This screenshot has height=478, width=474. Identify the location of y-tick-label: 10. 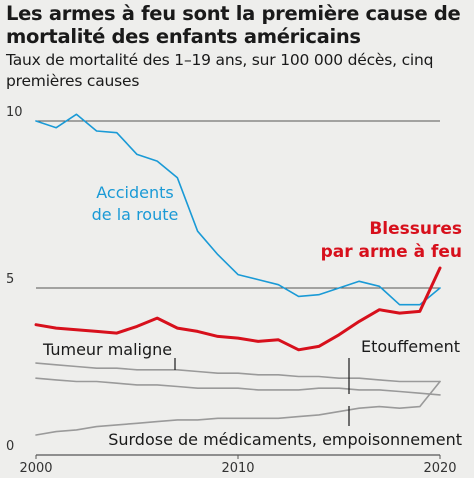
(14, 112).